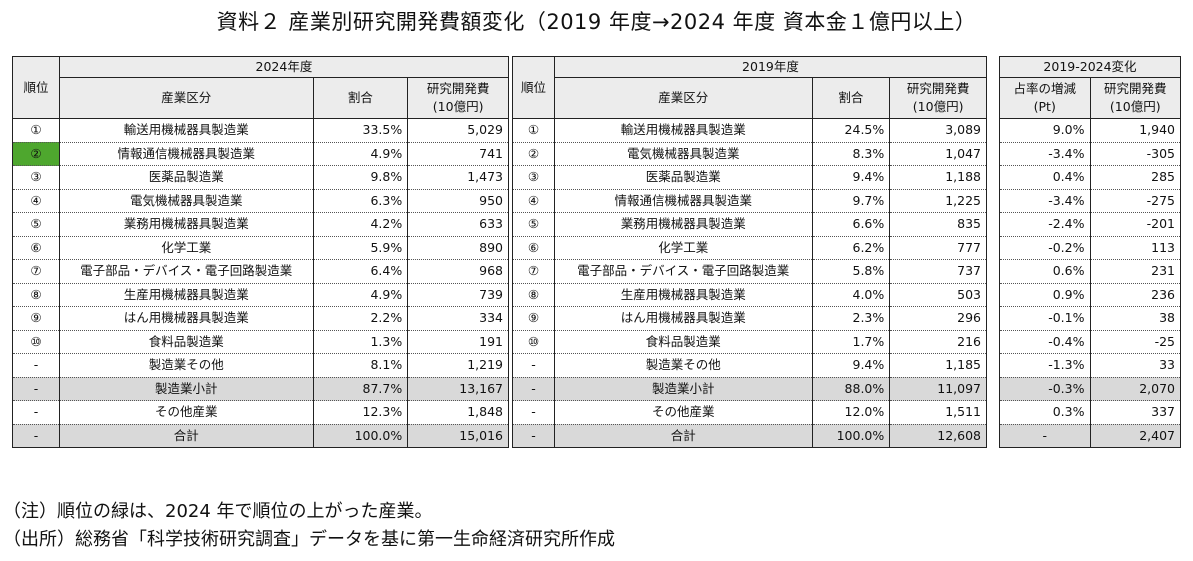  Describe the element at coordinates (360, 271) in the screenshot. I see `share-cell: 6.4%` at that location.